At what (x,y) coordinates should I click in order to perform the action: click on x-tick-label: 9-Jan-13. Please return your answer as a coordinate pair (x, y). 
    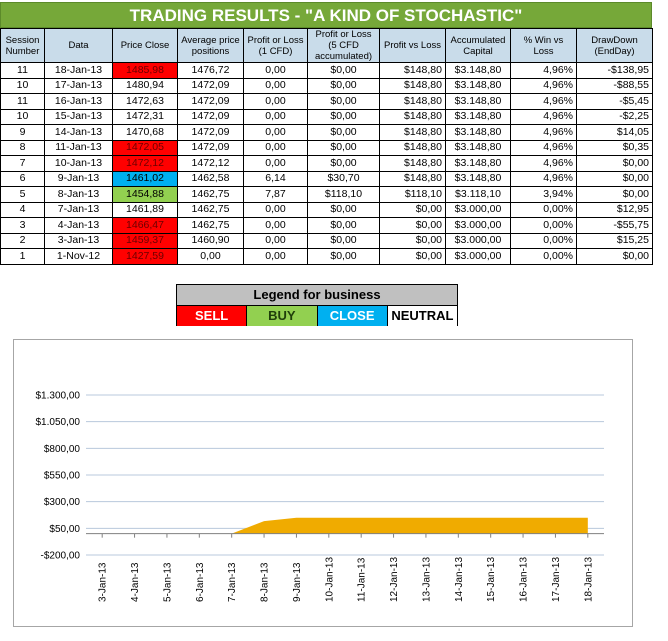
    Looking at the image, I should click on (297, 582).